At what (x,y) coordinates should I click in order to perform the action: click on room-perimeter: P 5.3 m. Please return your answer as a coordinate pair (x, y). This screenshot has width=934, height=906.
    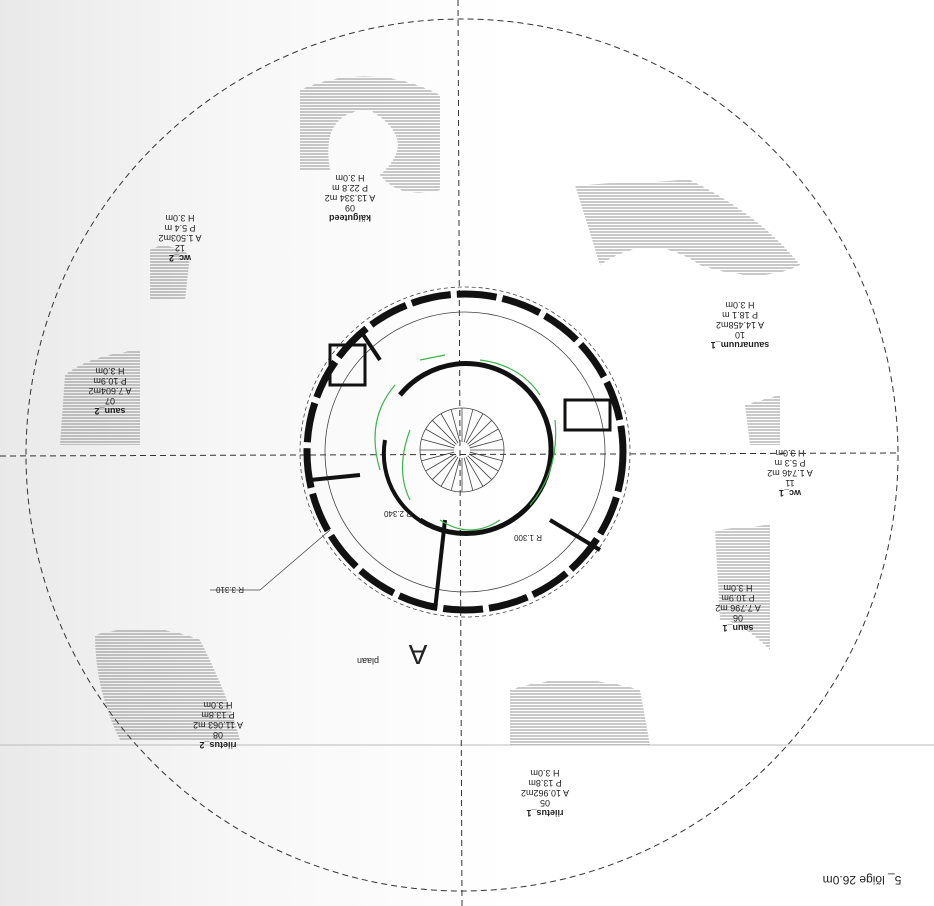
    Looking at the image, I should click on (790, 463).